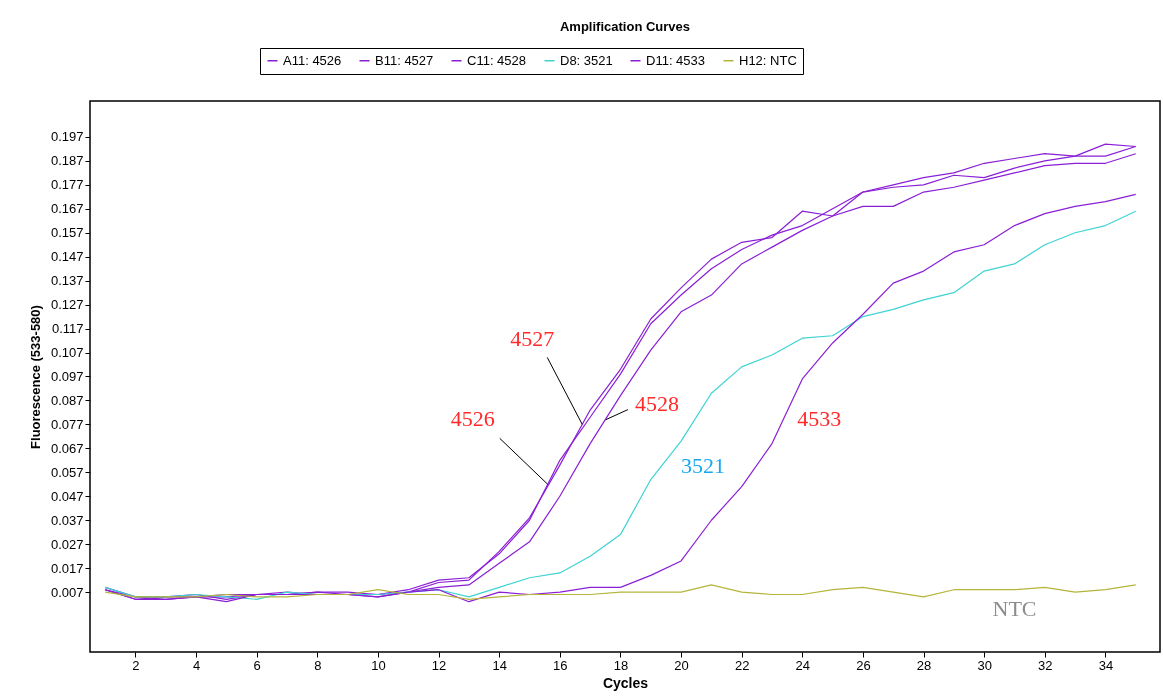 Image resolution: width=1163 pixels, height=699 pixels. I want to click on y-tick-label: 0.067, so click(67, 448).